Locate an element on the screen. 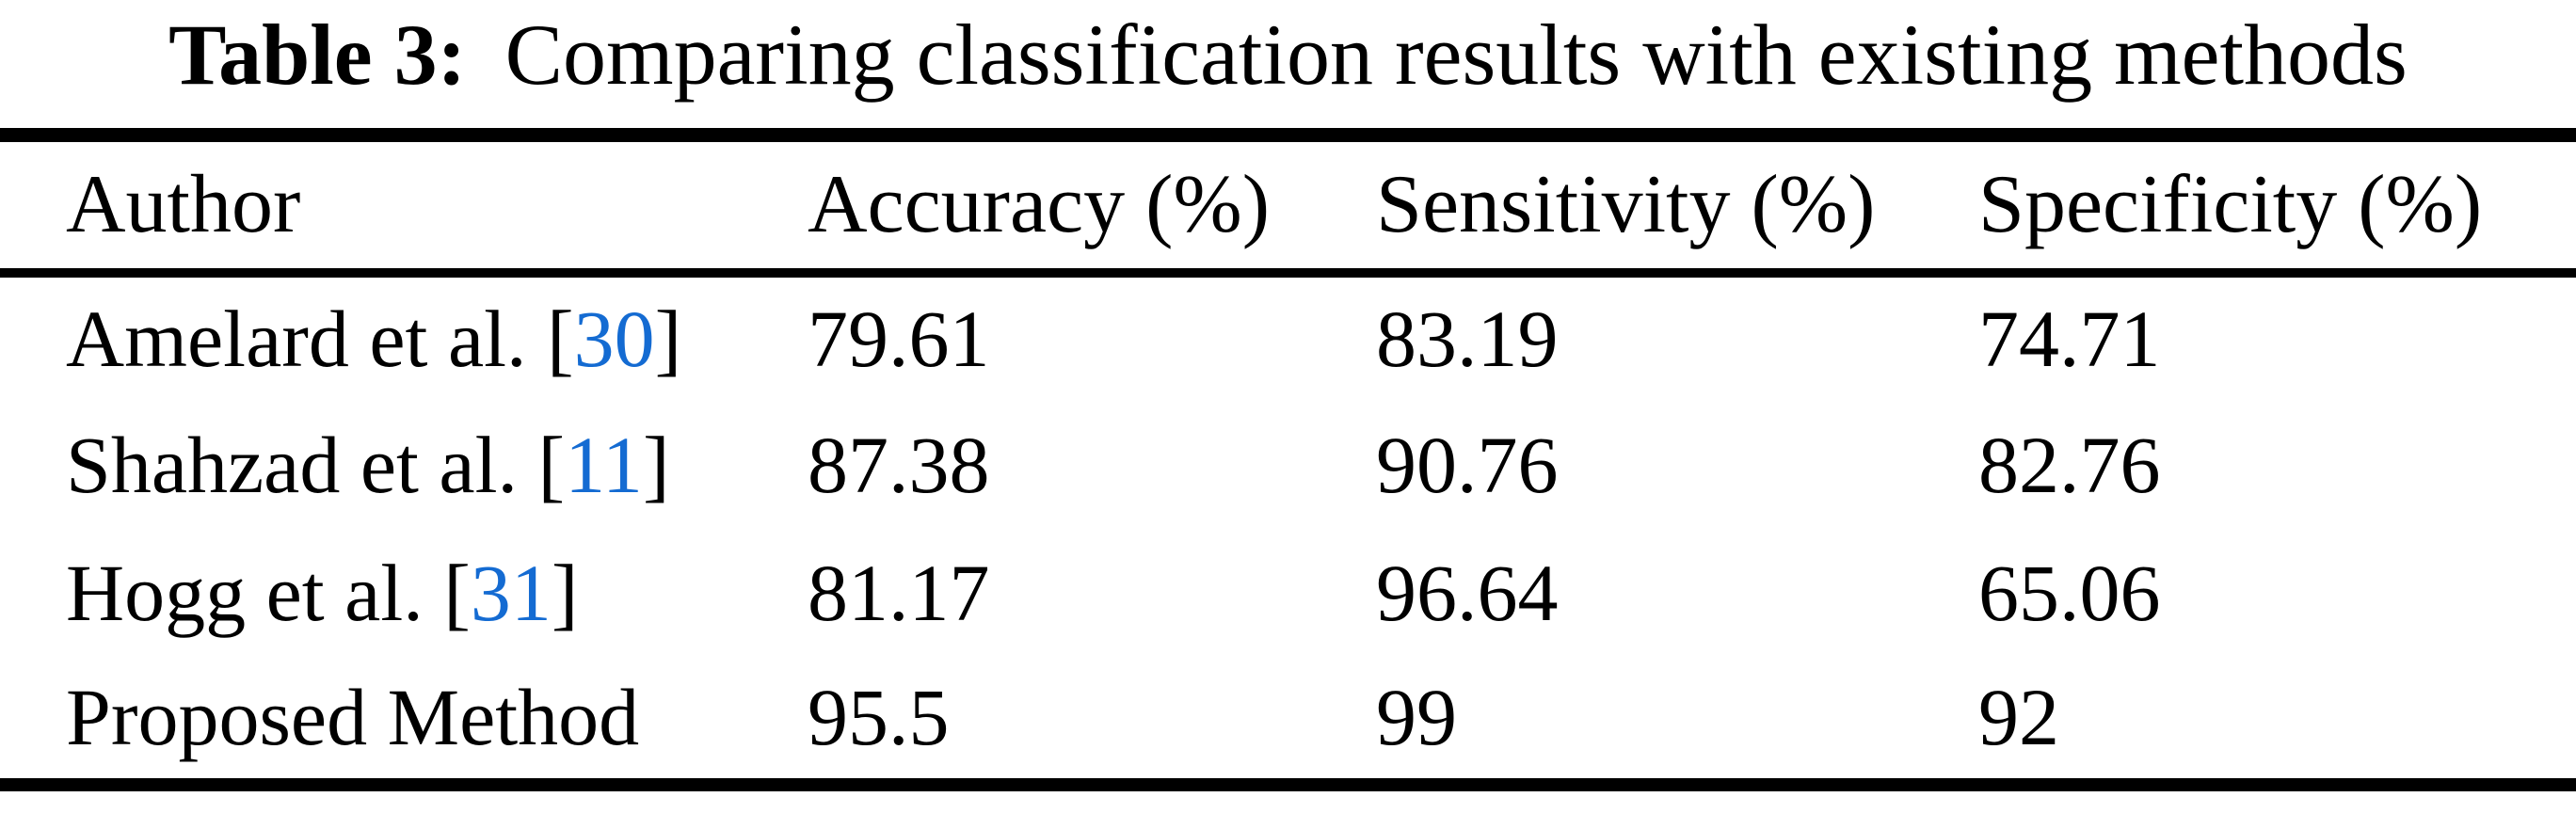 The width and height of the screenshot is (2576, 829). accuracy-cell: 79.61 is located at coordinates (899, 339).